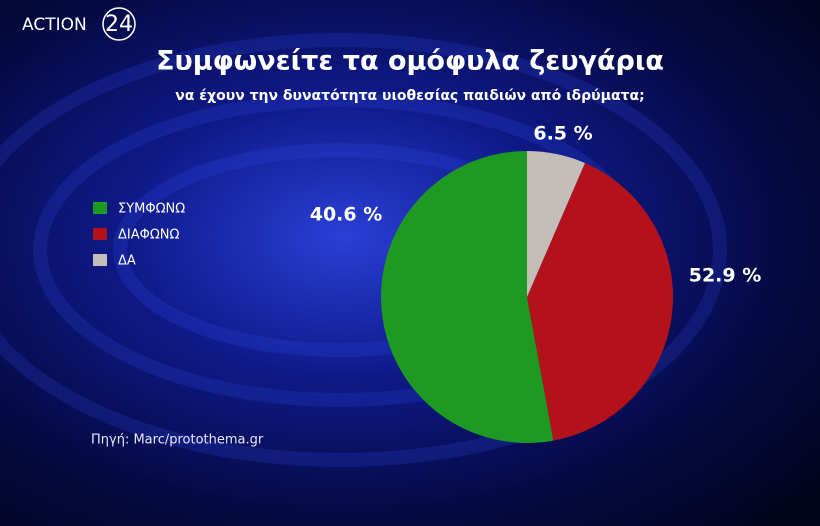 The image size is (820, 526). What do you see at coordinates (54, 25) in the screenshot?
I see `logo-text: ACTION` at bounding box center [54, 25].